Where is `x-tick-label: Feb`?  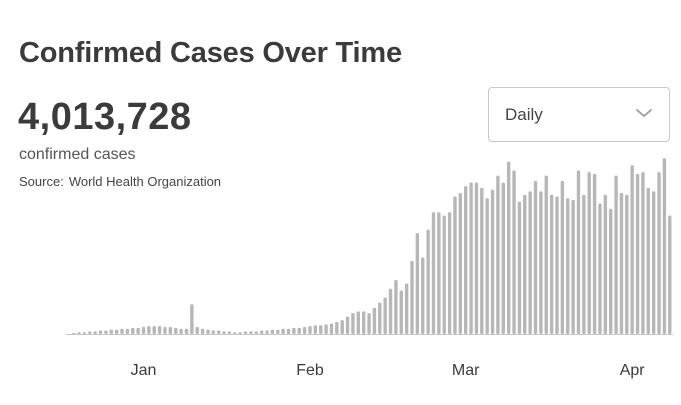 x-tick-label: Feb is located at coordinates (310, 370).